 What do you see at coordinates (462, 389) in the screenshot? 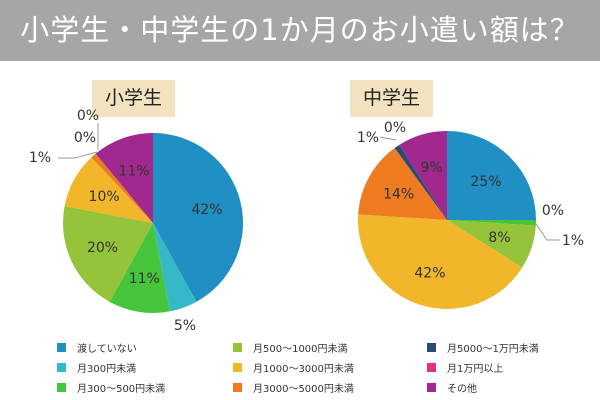
I see `legend-label: その他` at bounding box center [462, 389].